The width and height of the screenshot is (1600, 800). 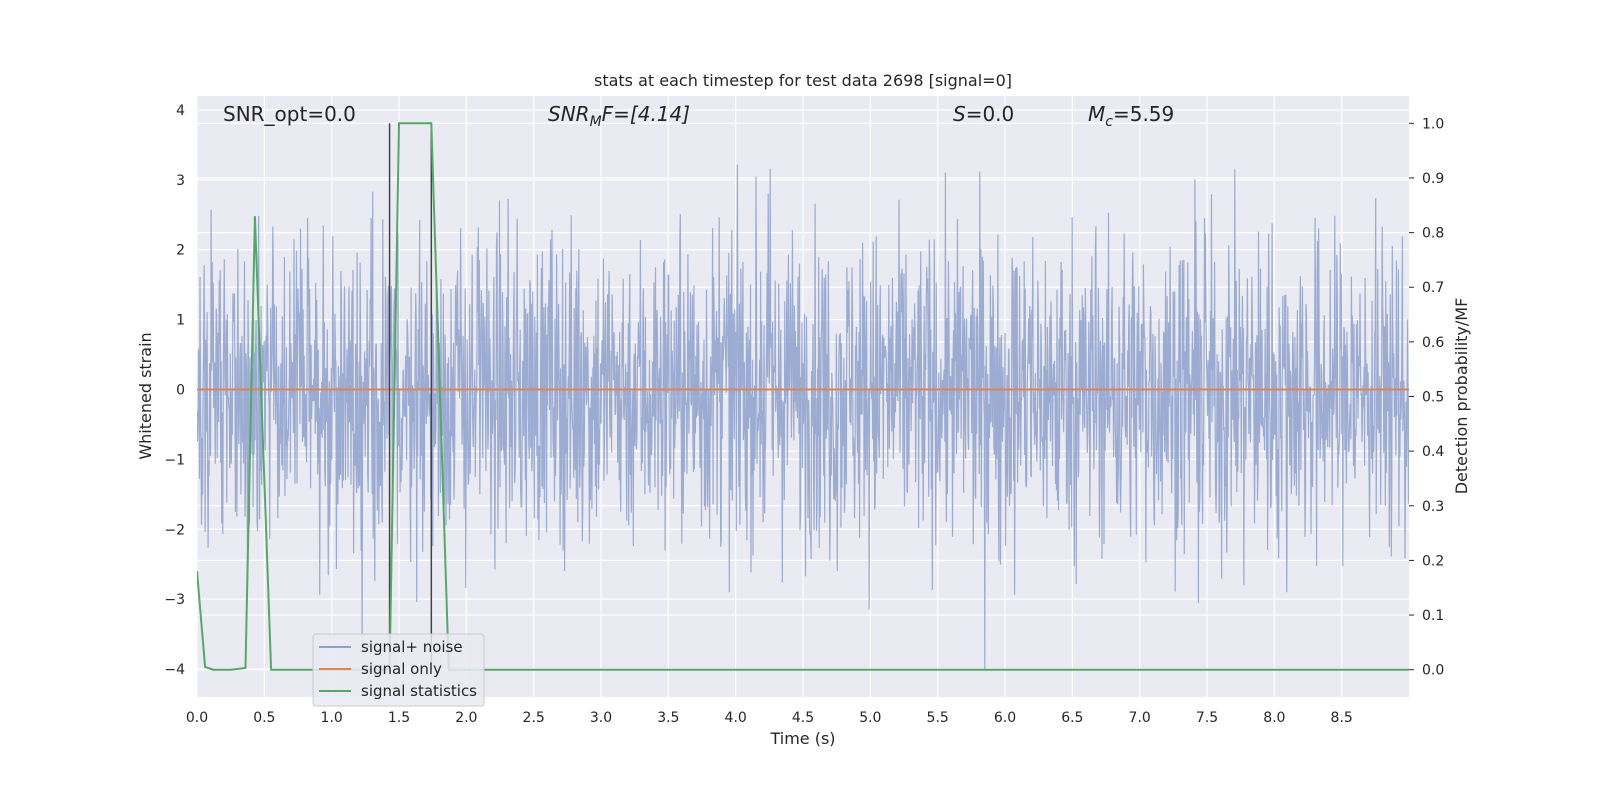 What do you see at coordinates (1072, 718) in the screenshot?
I see `x-tick-label: 6.5` at bounding box center [1072, 718].